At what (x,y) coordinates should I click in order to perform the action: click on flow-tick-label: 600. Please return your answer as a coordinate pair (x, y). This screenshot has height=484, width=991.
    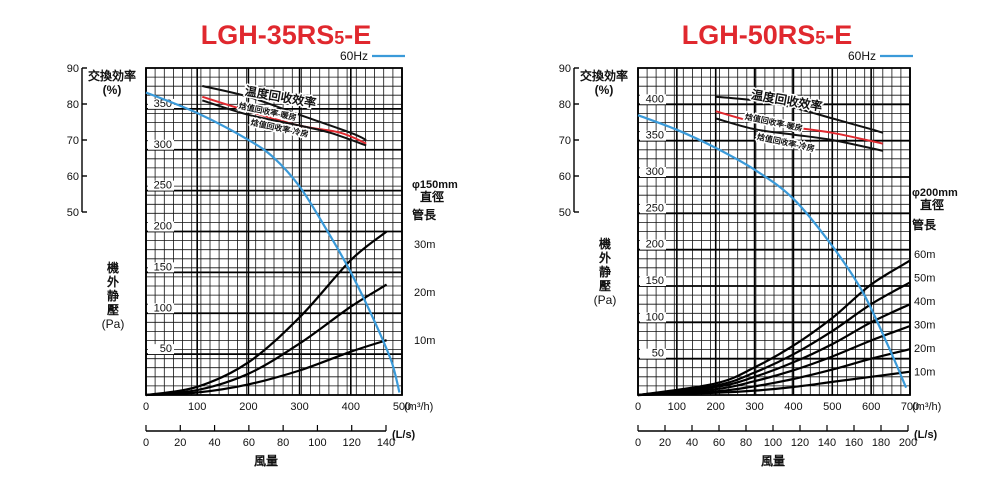
    Looking at the image, I should click on (871, 407).